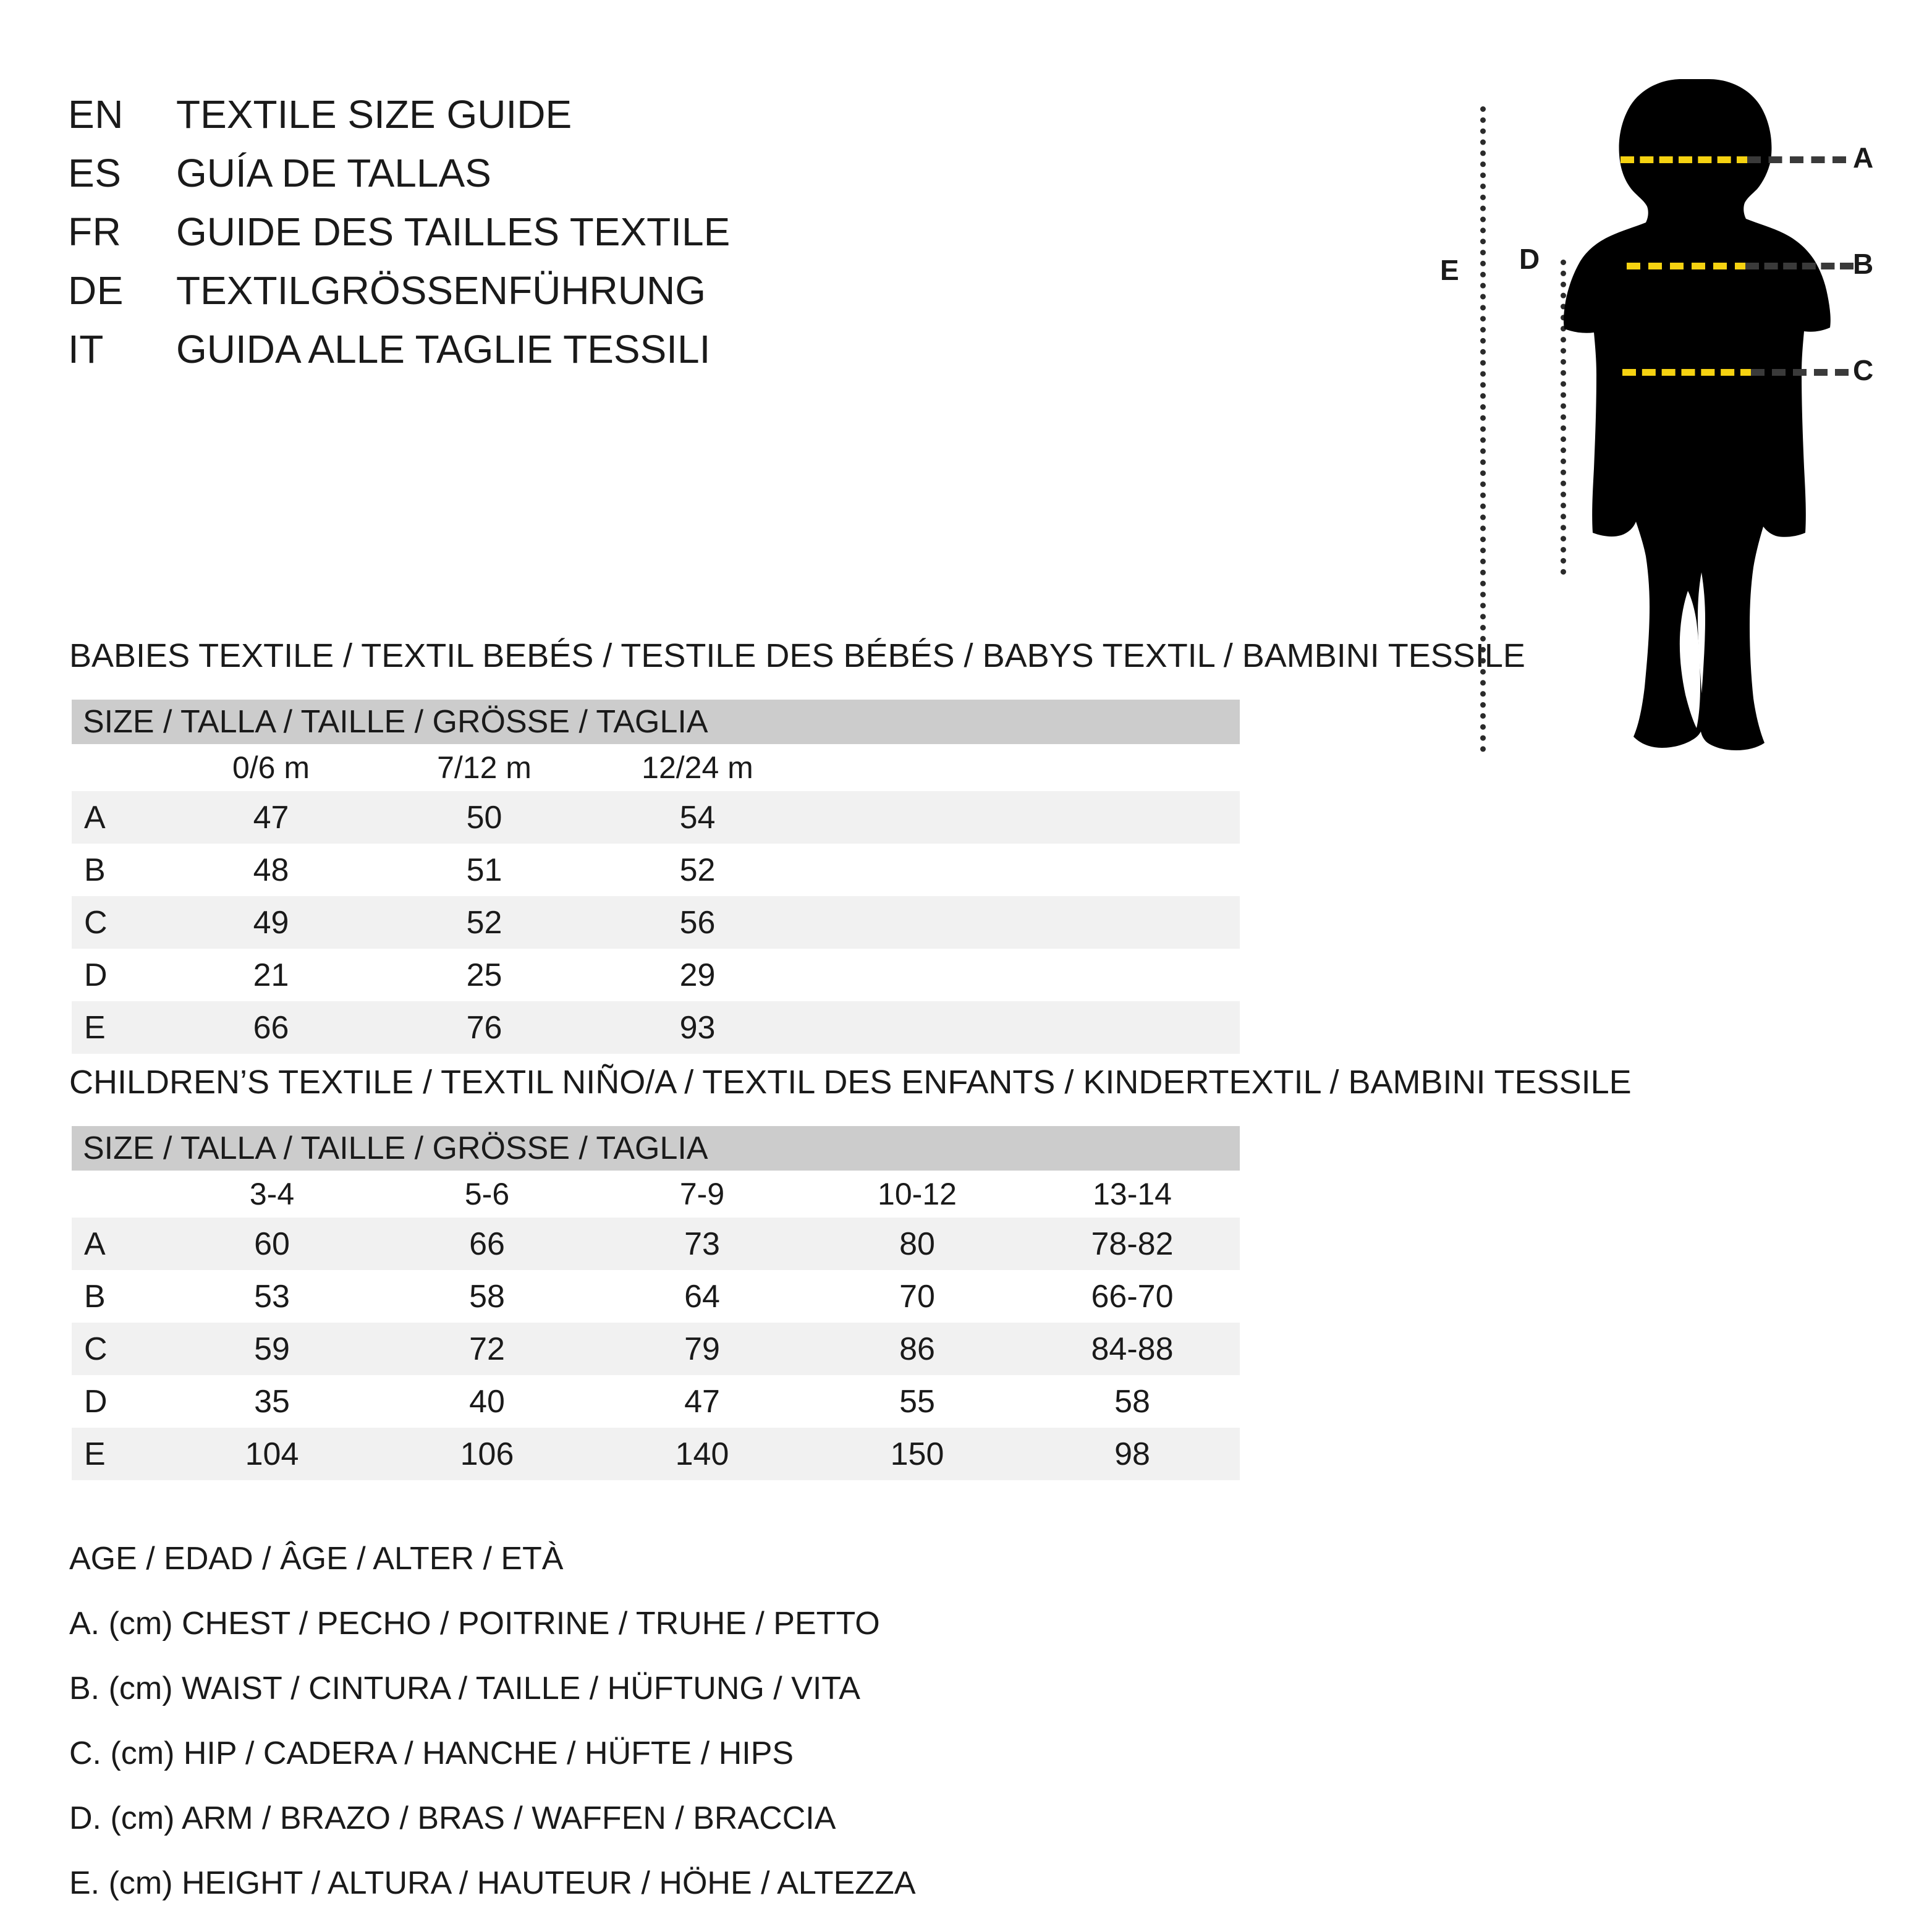  Describe the element at coordinates (118, 1349) in the screenshot. I see `children-row-label: C` at that location.